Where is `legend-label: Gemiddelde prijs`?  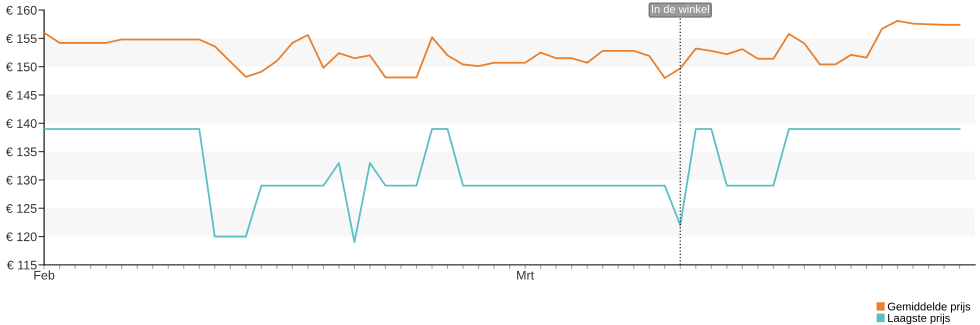 legend-label: Gemiddelde prijs is located at coordinates (929, 307).